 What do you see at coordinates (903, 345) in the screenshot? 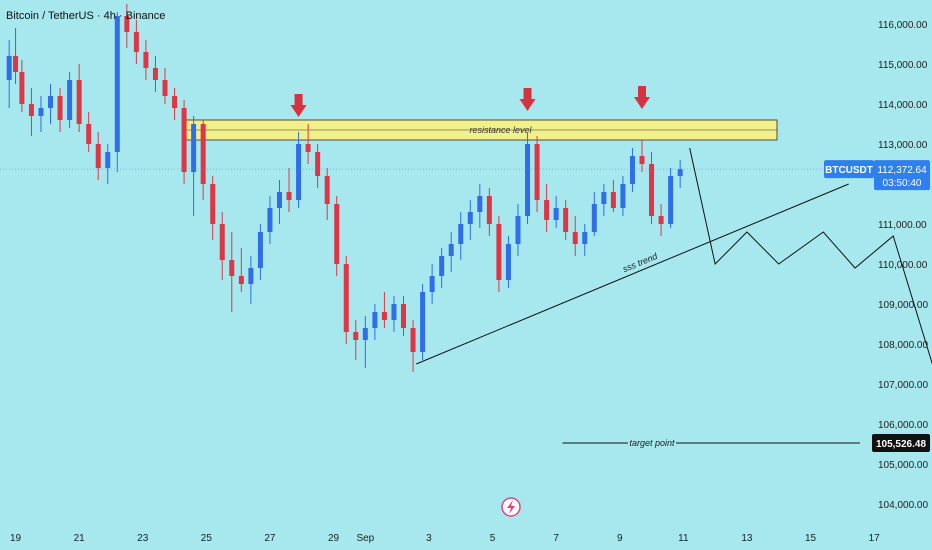
I see `price-tick-label: 108,000.00` at bounding box center [903, 345].